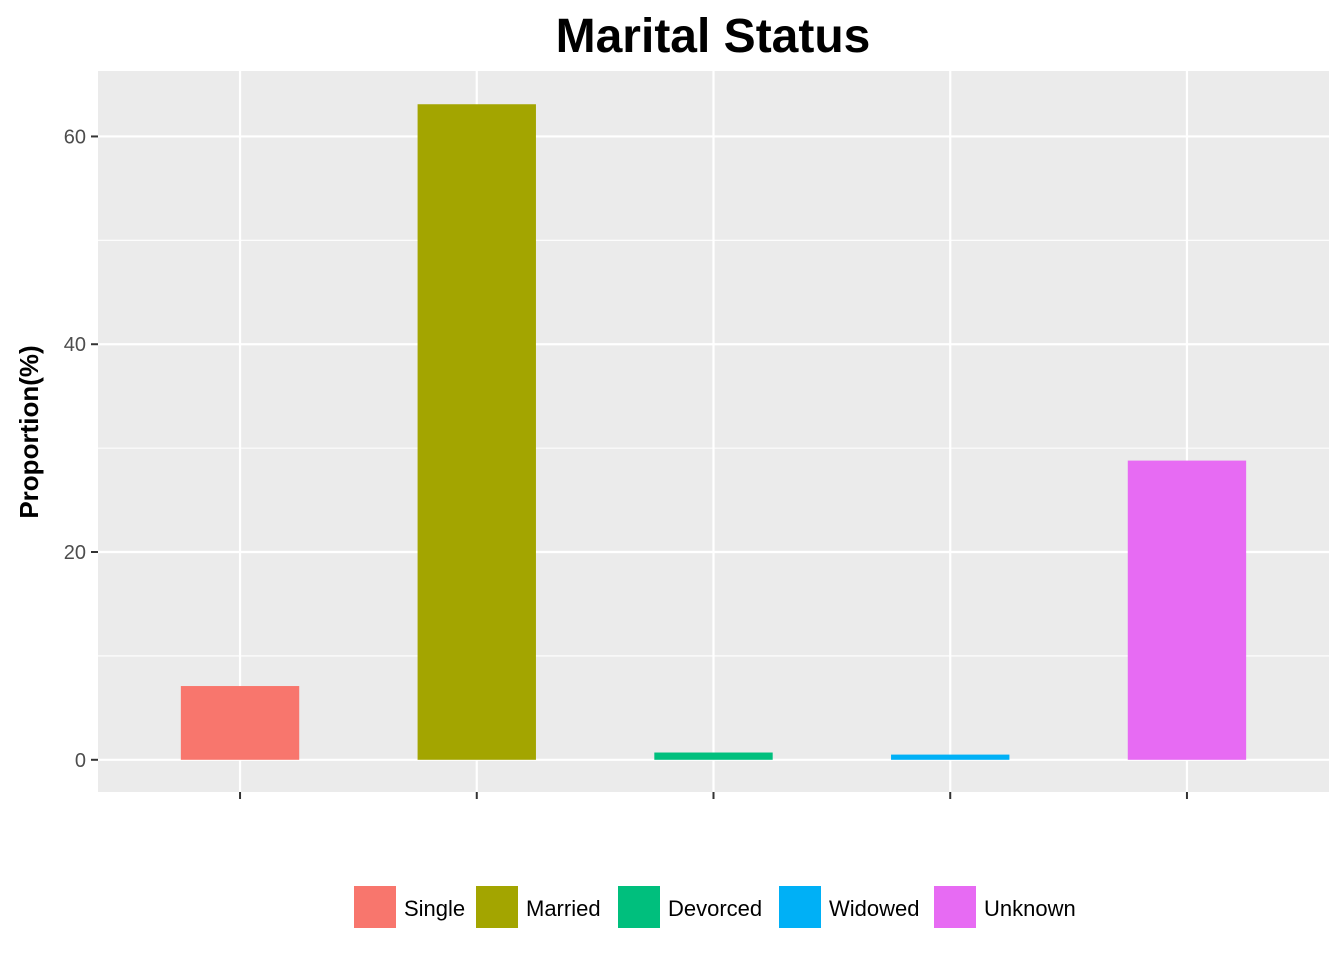 This screenshot has width=1344, height=960. I want to click on legend-key-unknown, so click(955, 907).